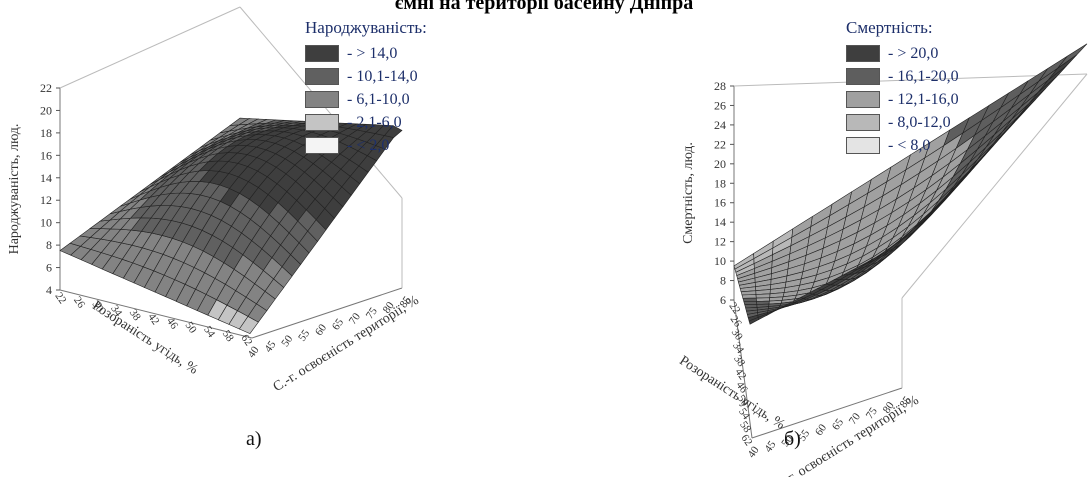 This screenshot has width=1088, height=477. I want to click on legend-label: - 16,1-20,0, so click(923, 76).